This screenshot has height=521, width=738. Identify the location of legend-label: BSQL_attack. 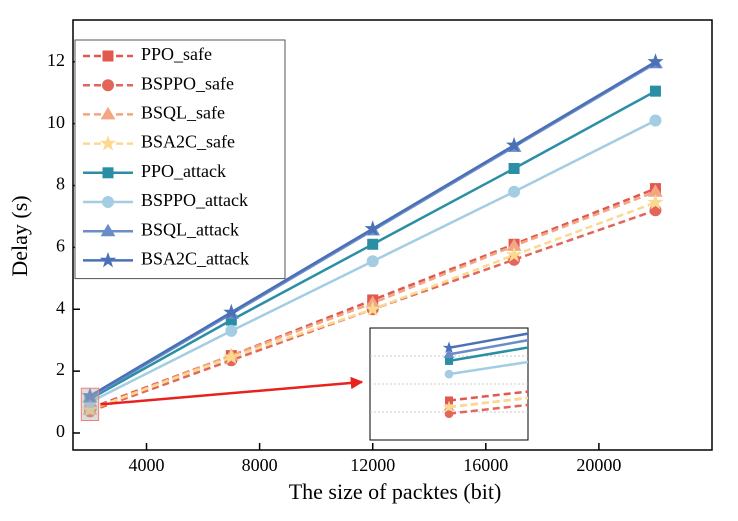
(190, 229).